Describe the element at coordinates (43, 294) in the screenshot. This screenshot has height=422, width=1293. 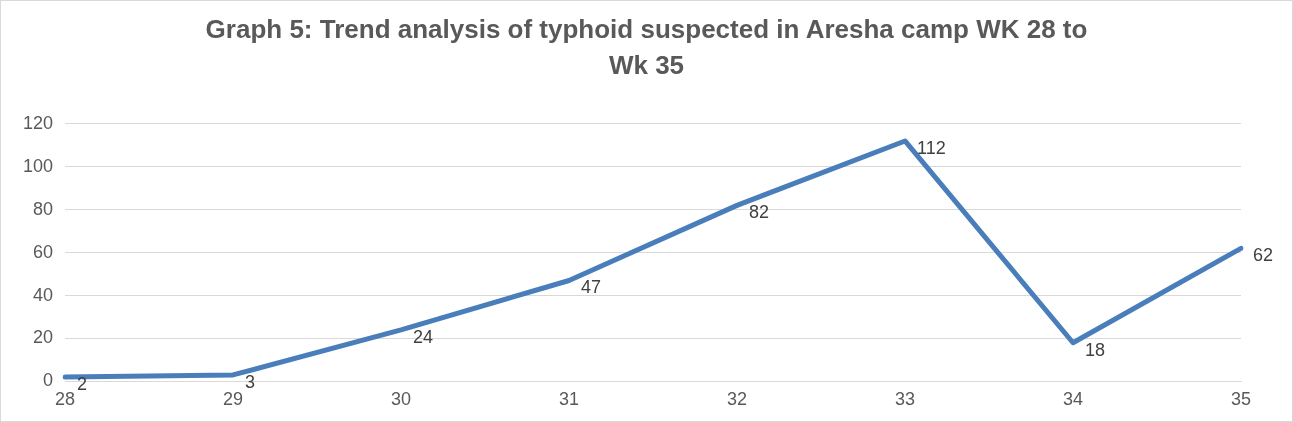
I see `y-tick-label: 40` at that location.